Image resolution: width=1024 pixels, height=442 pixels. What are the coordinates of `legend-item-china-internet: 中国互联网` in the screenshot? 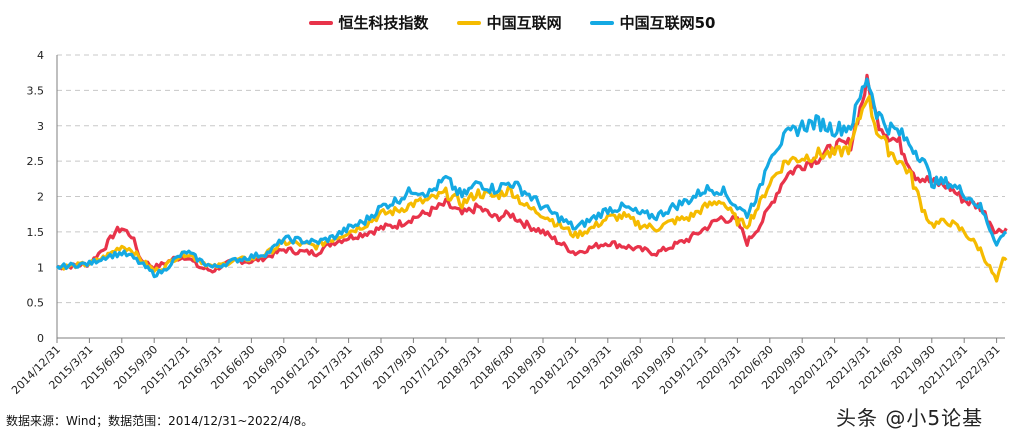 It's located at (509, 22).